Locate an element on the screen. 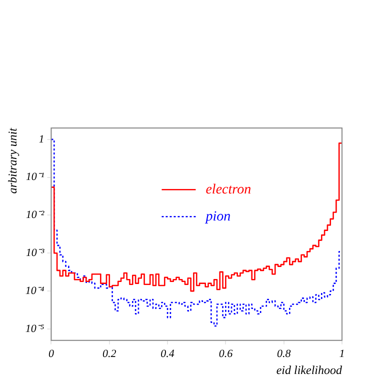 The image size is (382, 382). y-tick-label: 10⁻² is located at coordinates (35, 215).